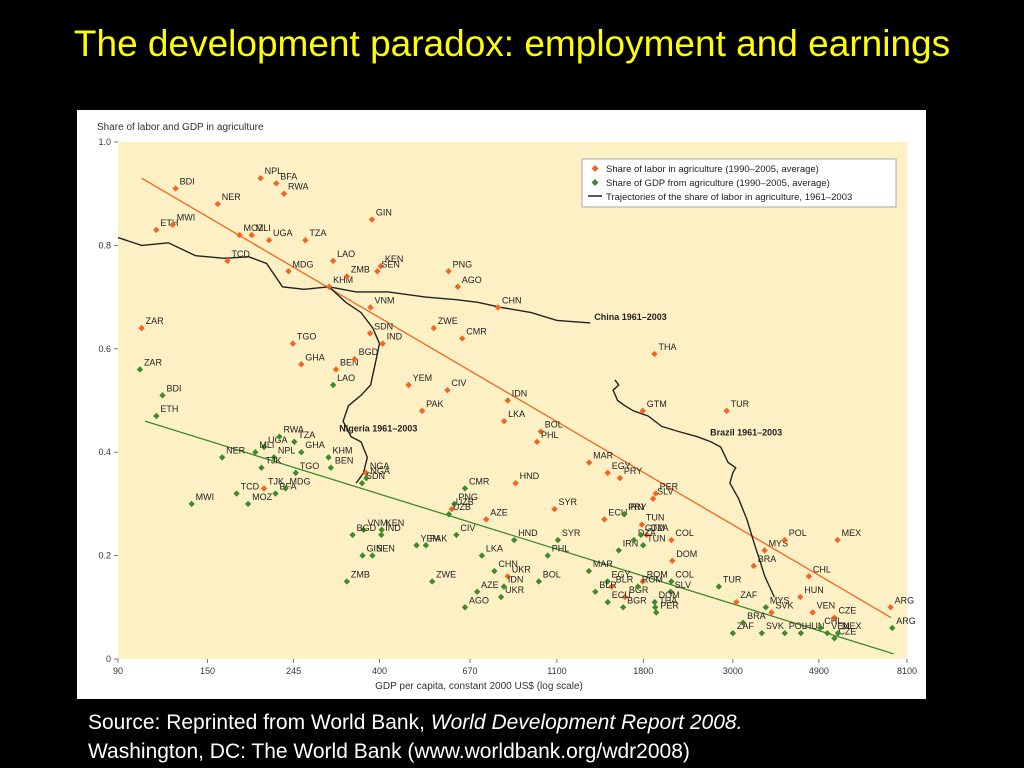 Image resolution: width=1024 pixels, height=768 pixels. What do you see at coordinates (498, 307) in the screenshot?
I see `labor-point-chn` at bounding box center [498, 307].